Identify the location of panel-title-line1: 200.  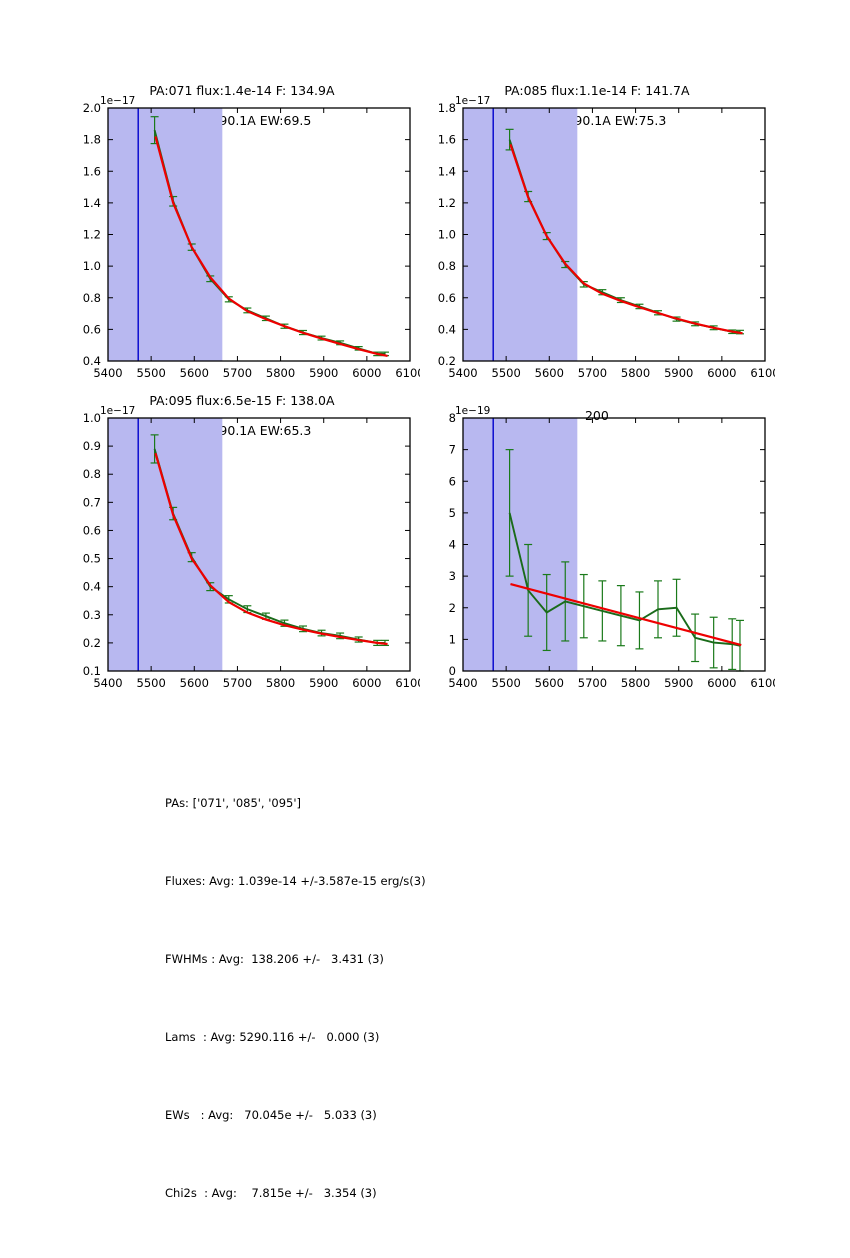
(596, 415).